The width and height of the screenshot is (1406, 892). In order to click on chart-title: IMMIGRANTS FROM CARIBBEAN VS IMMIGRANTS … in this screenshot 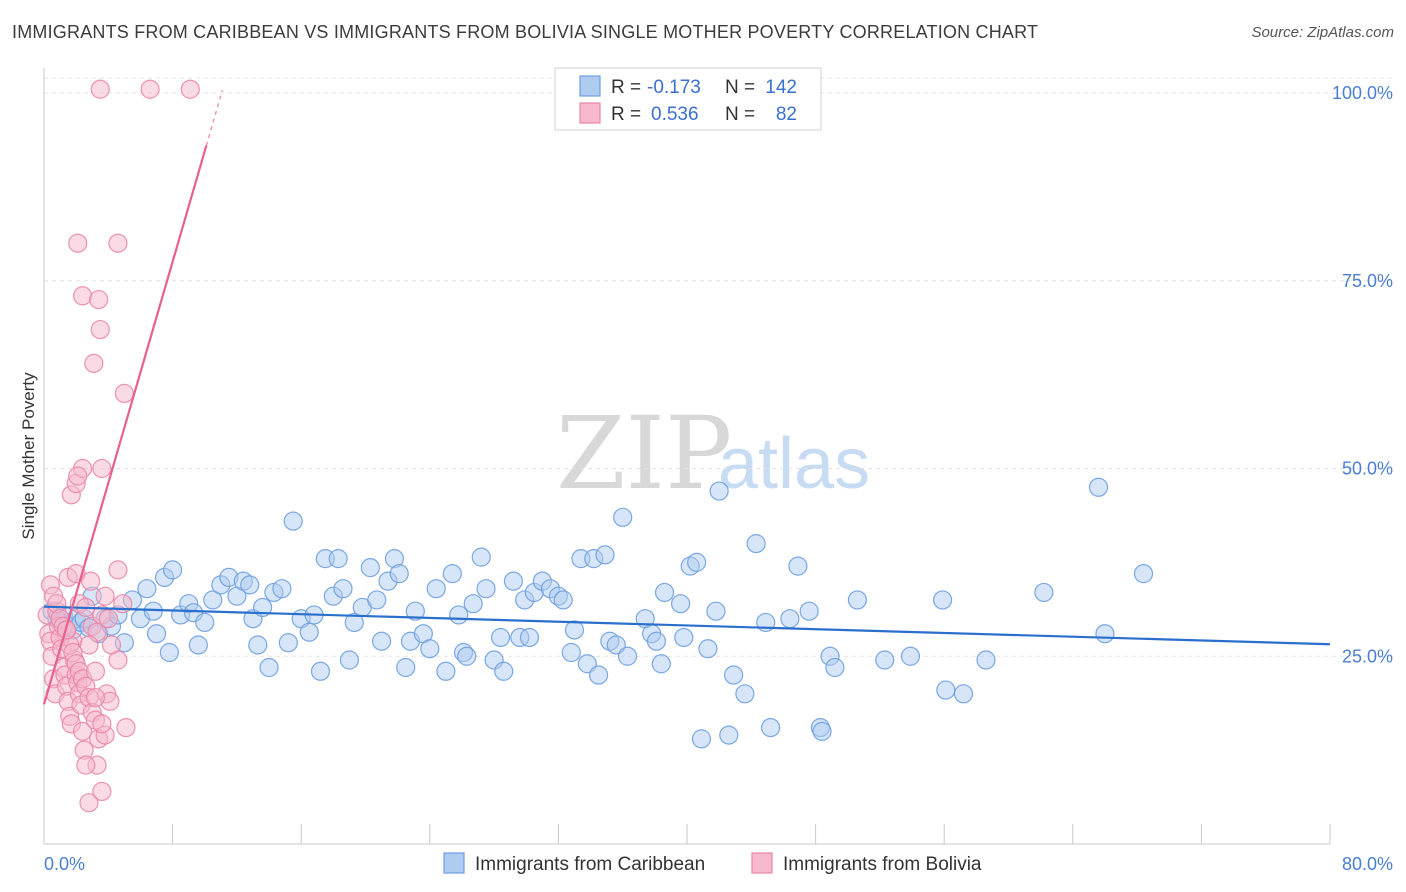, I will do `click(525, 32)`.